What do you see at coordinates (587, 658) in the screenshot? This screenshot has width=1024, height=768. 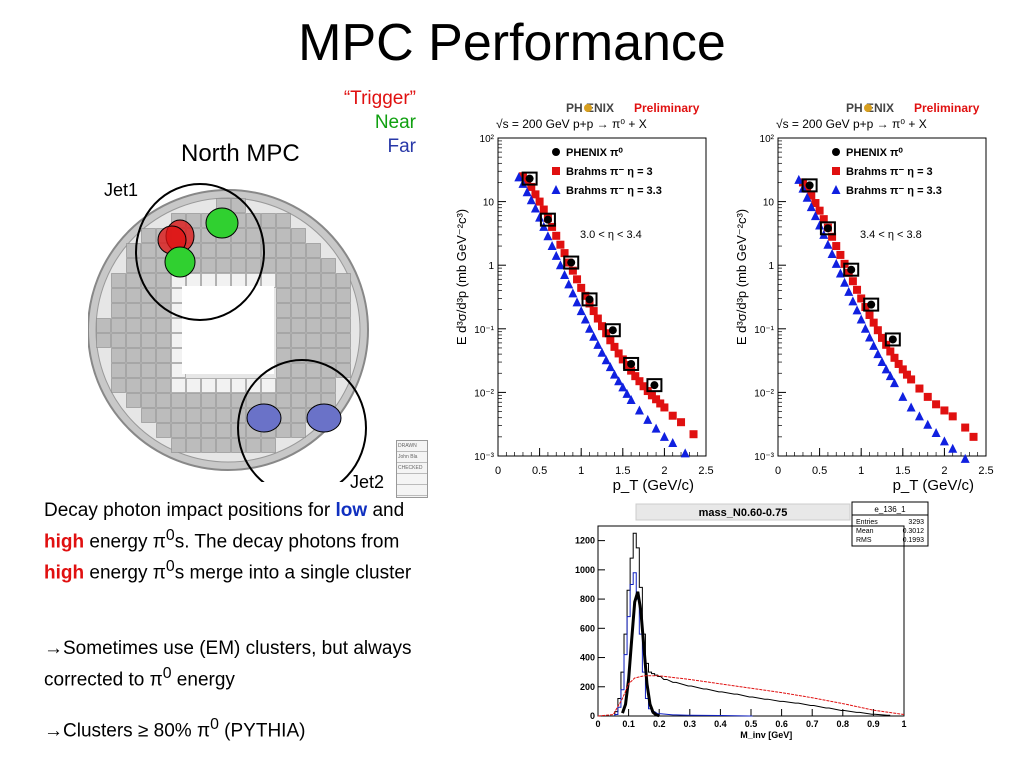 I see `y-tick-label: 400` at bounding box center [587, 658].